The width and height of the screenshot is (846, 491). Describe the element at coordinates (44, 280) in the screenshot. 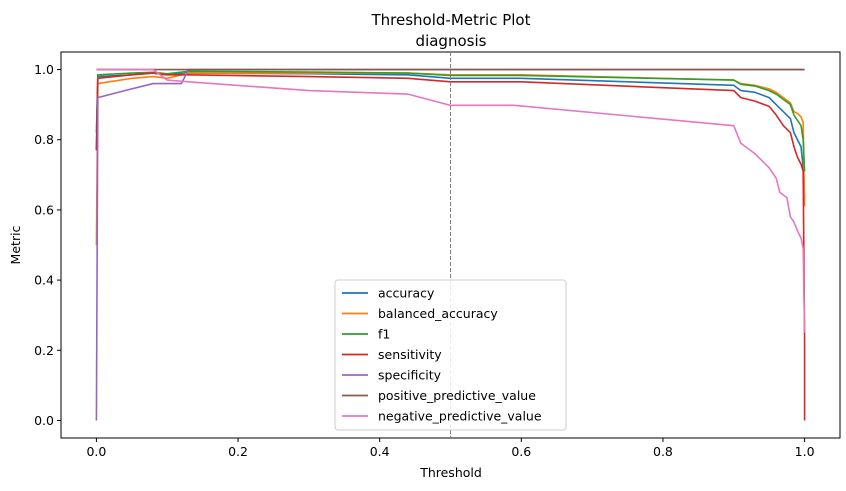

I see `y-tick-label: 0.4` at that location.